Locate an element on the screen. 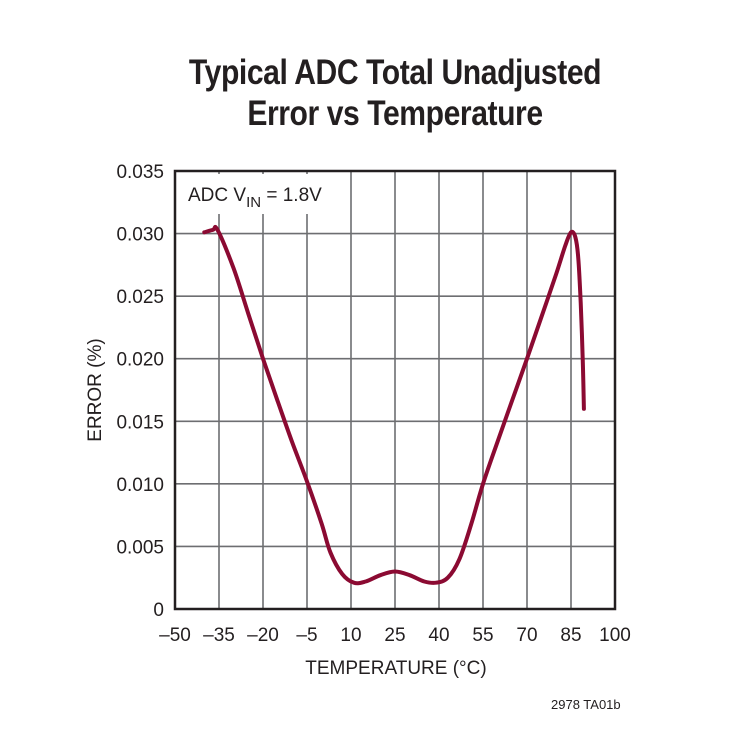 The width and height of the screenshot is (745, 737). annotation-vin: ADC VIN = 1.8V is located at coordinates (255, 198).